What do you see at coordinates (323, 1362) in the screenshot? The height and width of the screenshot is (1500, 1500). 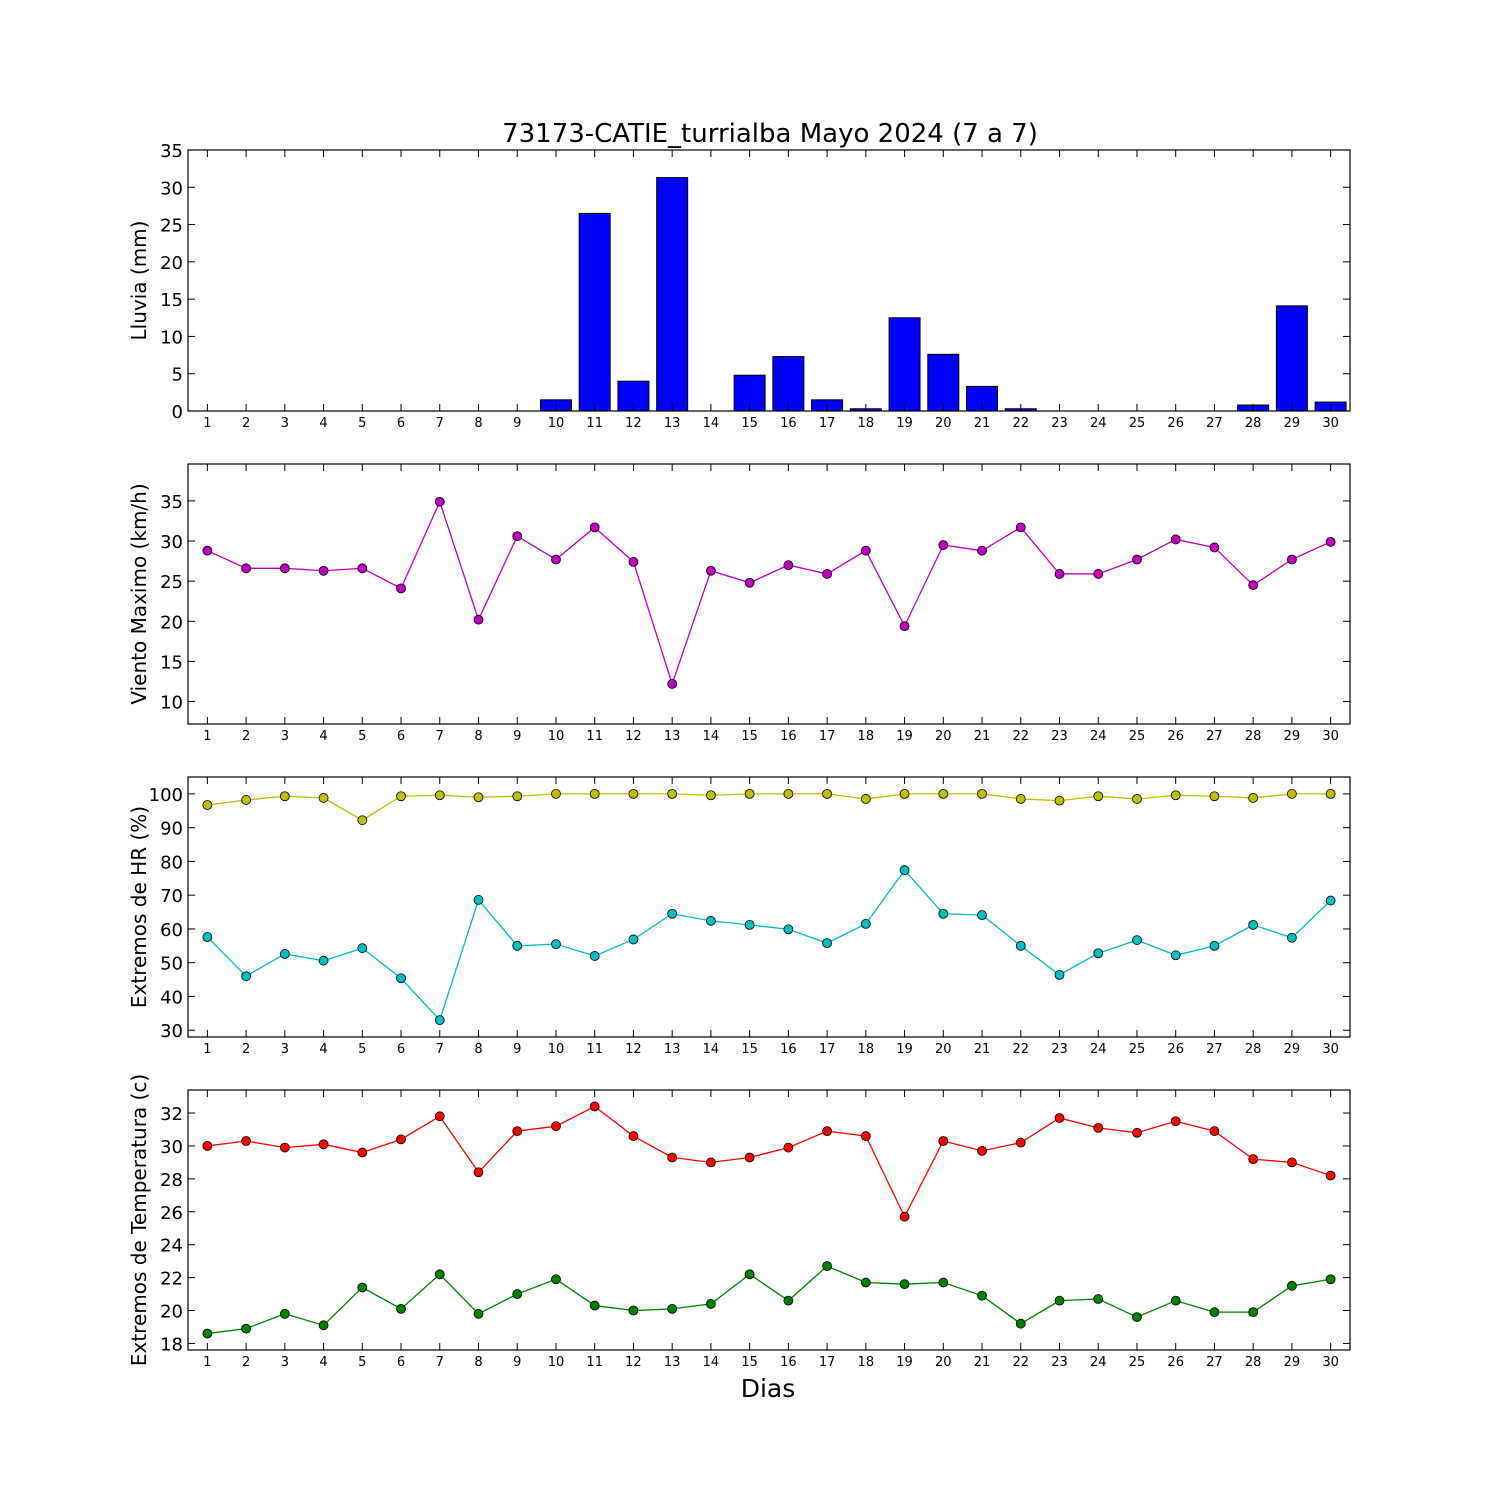 I see `x-tick-label: 4` at bounding box center [323, 1362].